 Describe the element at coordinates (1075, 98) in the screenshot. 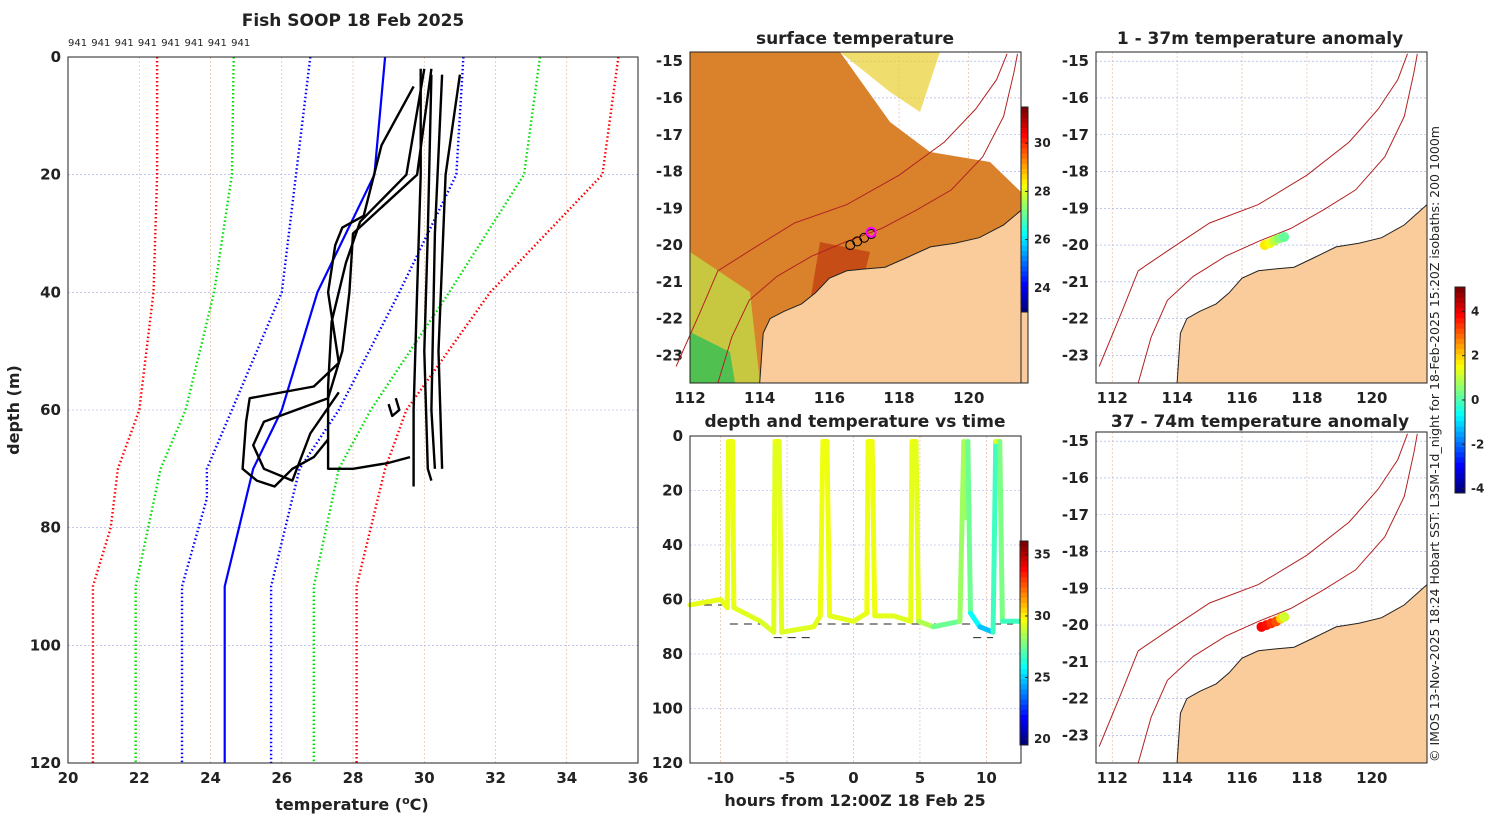

I see `anomaly1-ytick-label: -16` at that location.